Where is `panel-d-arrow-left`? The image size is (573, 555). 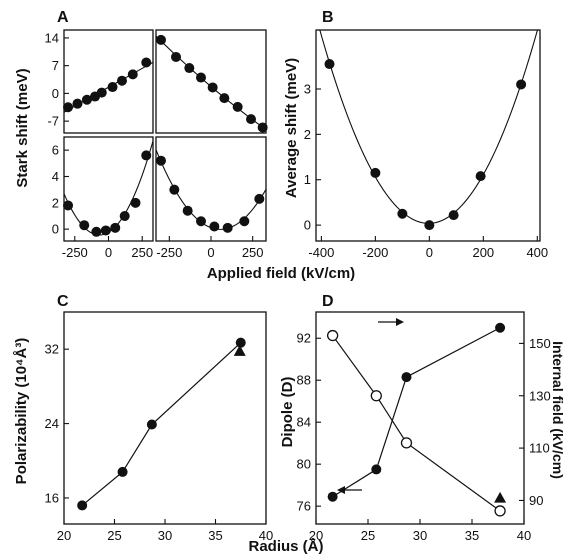 panel-d-arrow-left is located at coordinates (349, 490).